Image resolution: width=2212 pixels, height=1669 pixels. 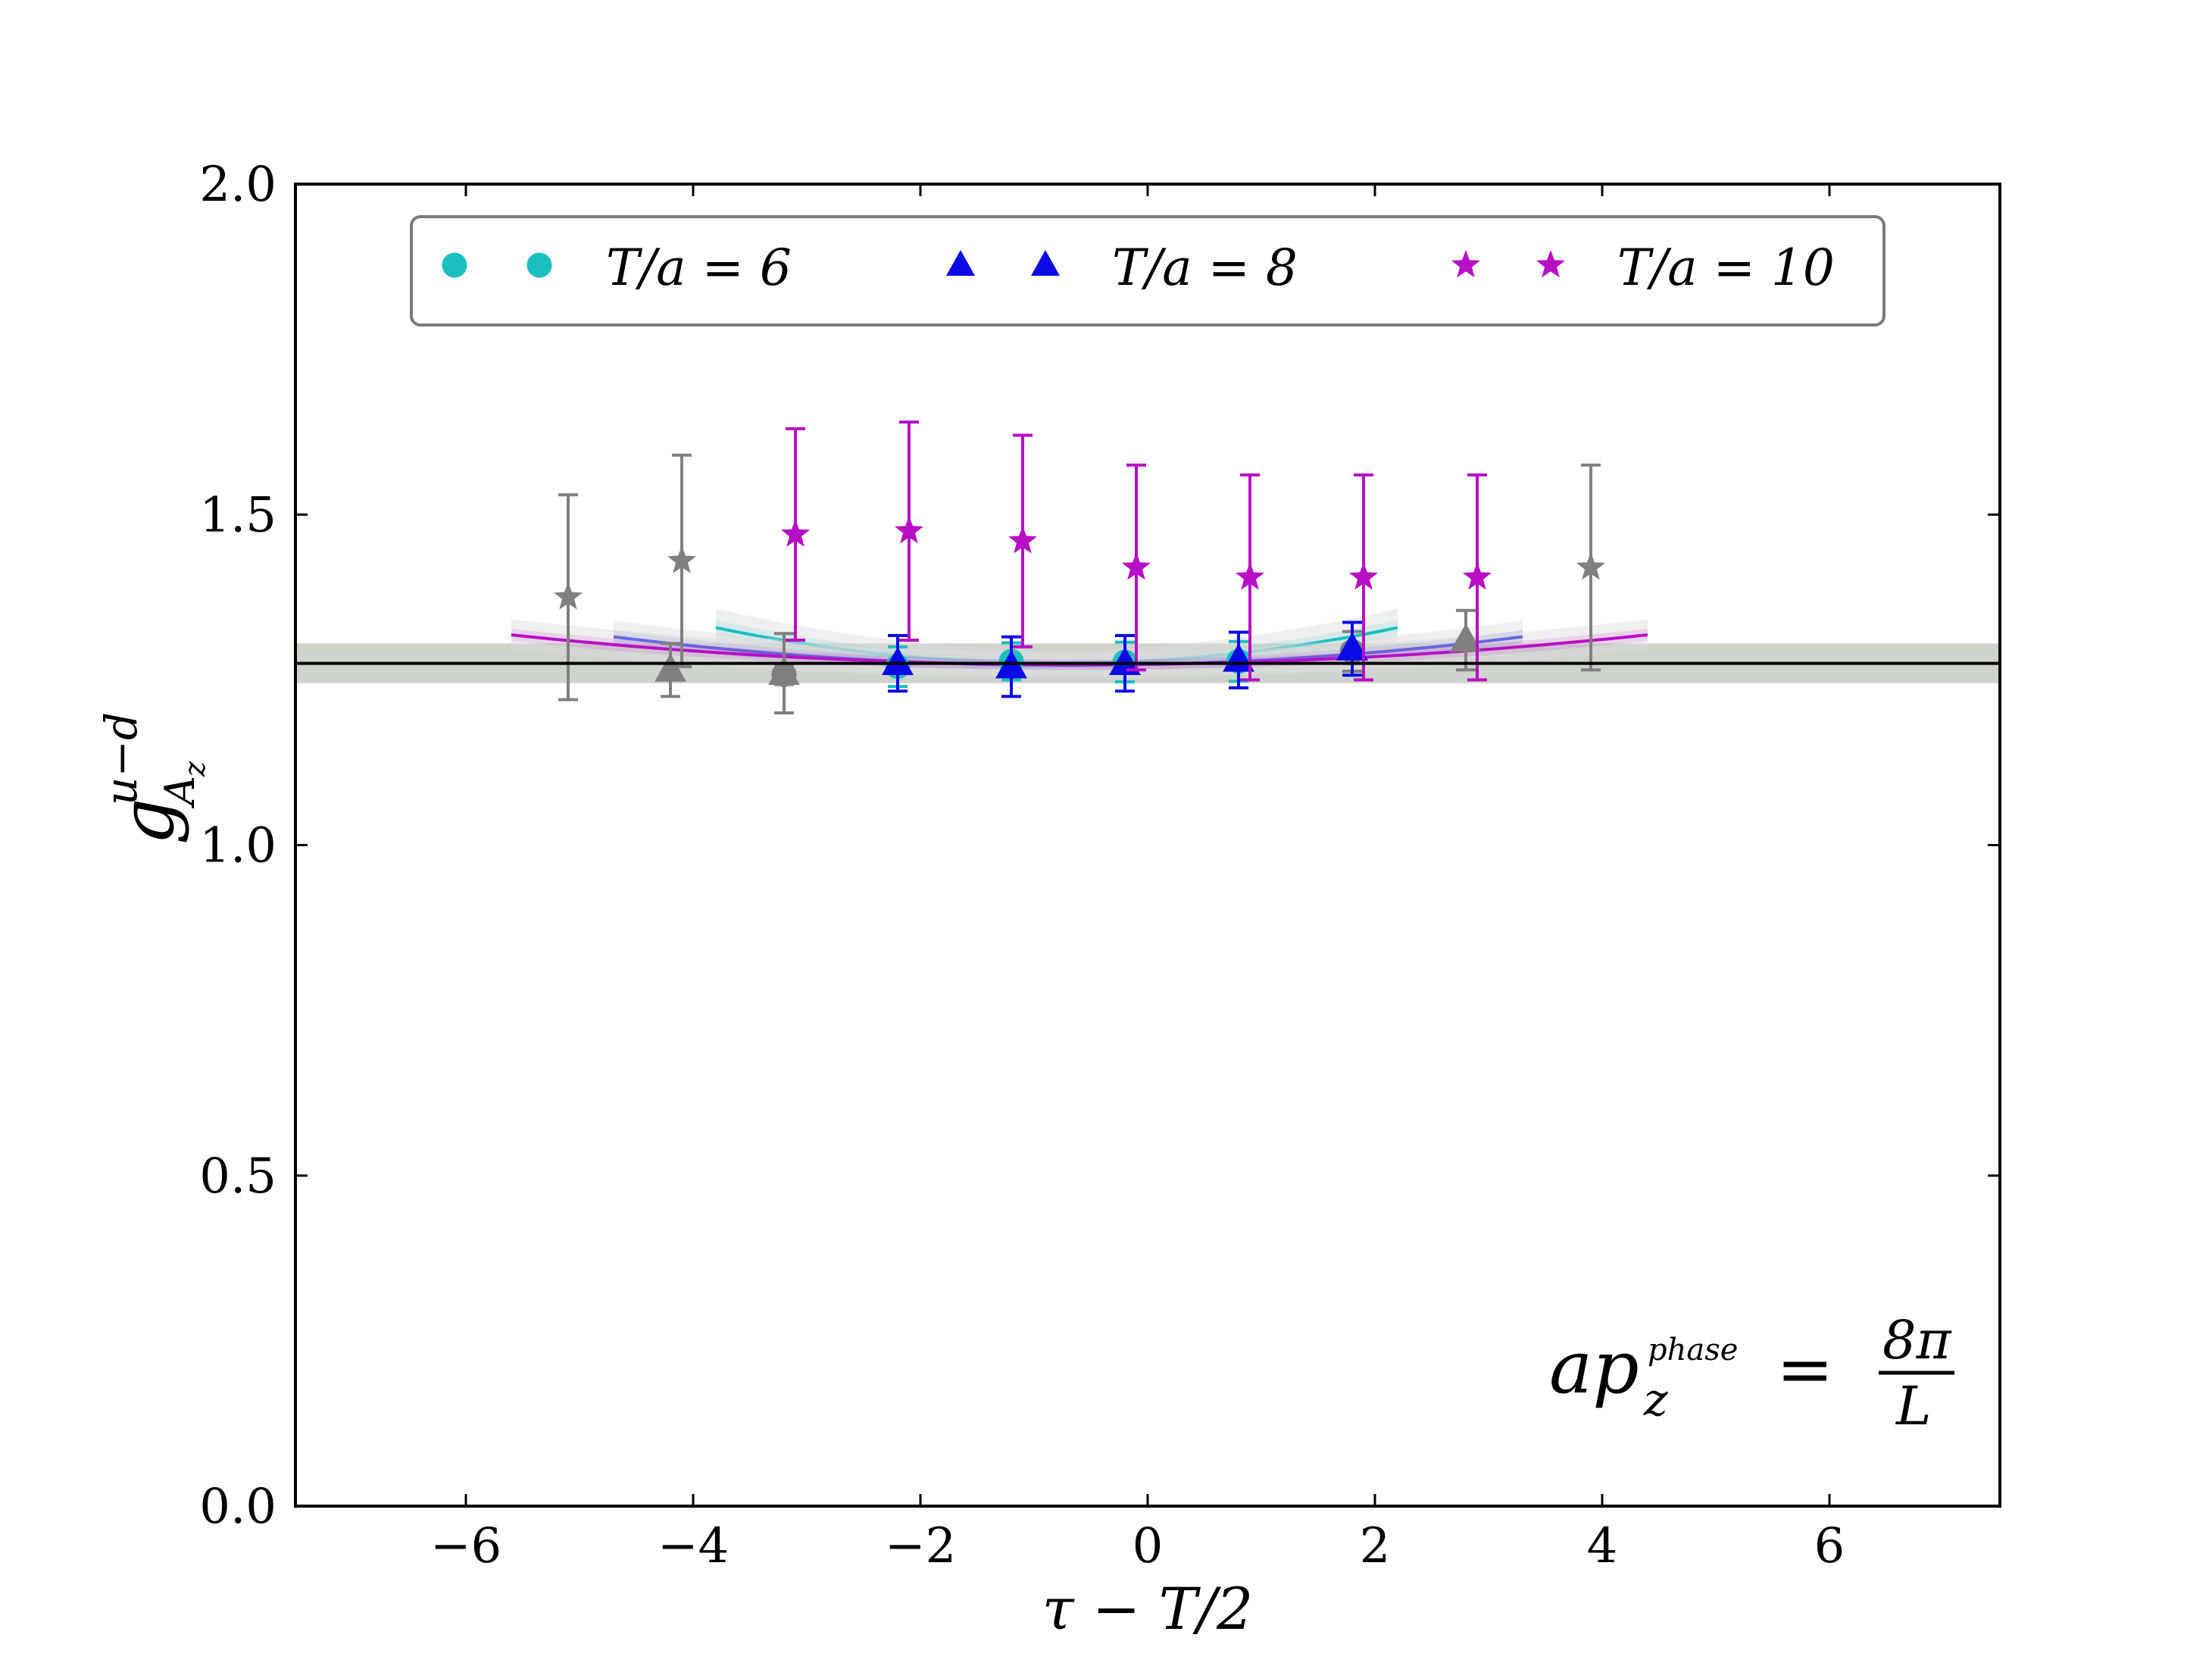 I want to click on legend-label-t10: T/a = 10, so click(x=1726, y=268).